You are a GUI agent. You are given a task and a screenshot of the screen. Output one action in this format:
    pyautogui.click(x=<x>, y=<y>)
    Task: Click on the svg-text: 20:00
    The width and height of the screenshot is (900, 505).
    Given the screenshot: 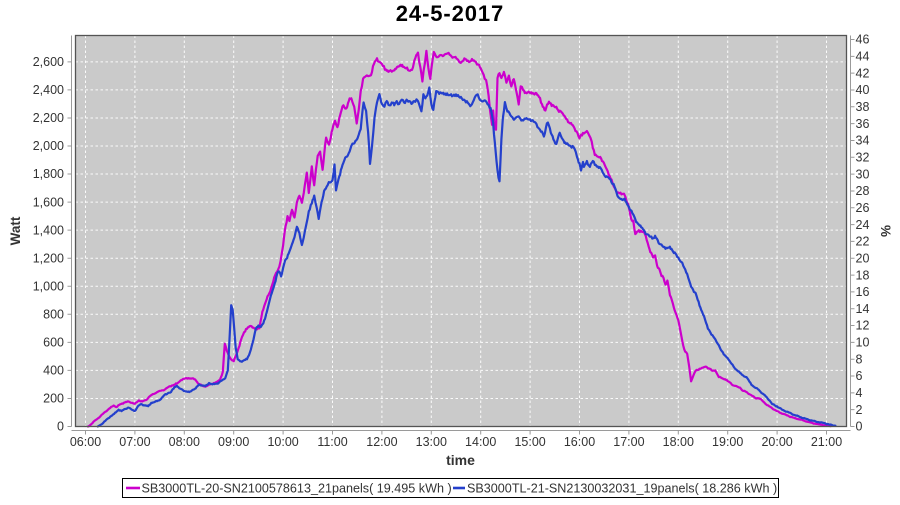 What is the action you would take?
    pyautogui.click(x=776, y=442)
    